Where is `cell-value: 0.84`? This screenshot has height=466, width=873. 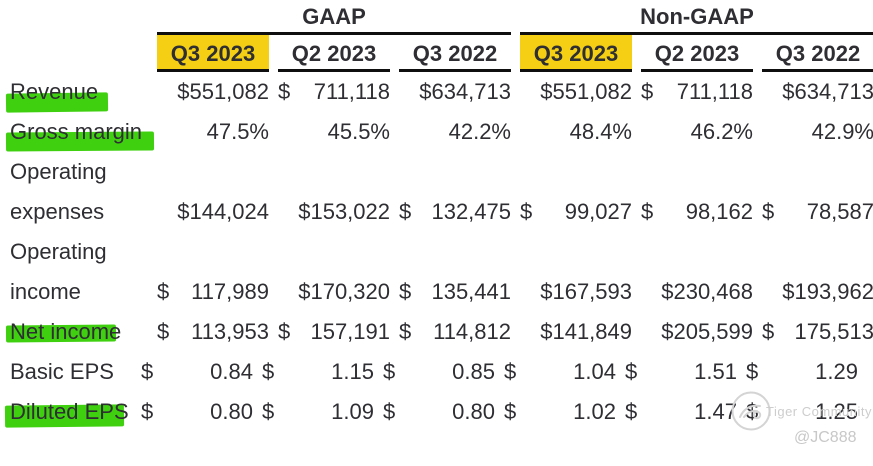
cell-value: 0.84 is located at coordinates (231, 371).